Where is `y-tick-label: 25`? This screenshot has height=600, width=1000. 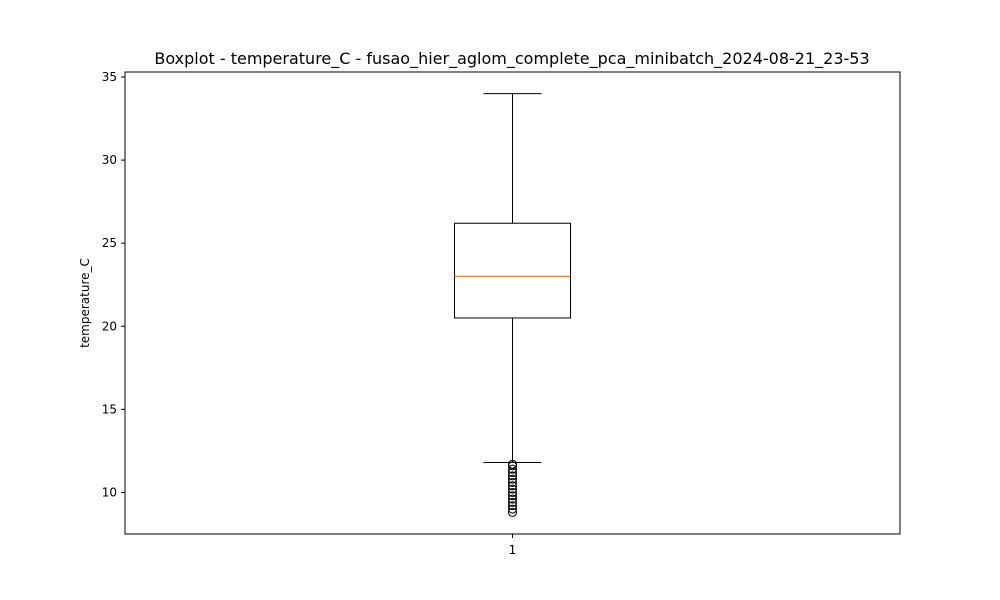
y-tick-label: 25 is located at coordinates (109, 243).